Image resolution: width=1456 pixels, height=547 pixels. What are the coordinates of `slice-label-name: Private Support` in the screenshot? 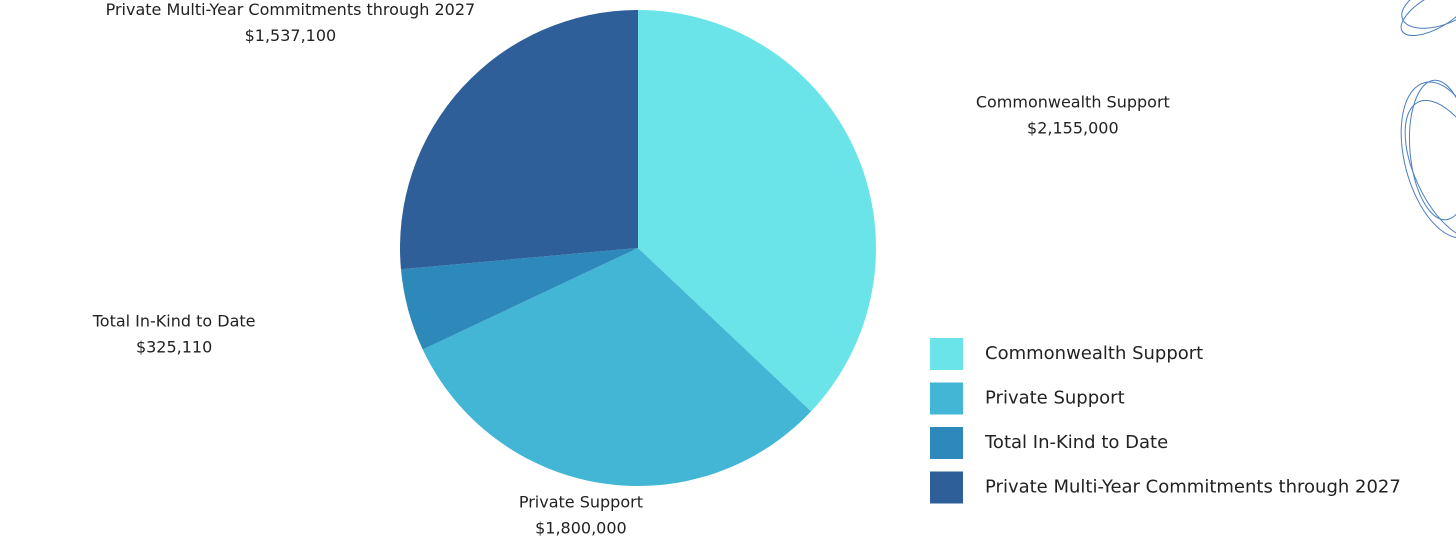 It's located at (581, 501).